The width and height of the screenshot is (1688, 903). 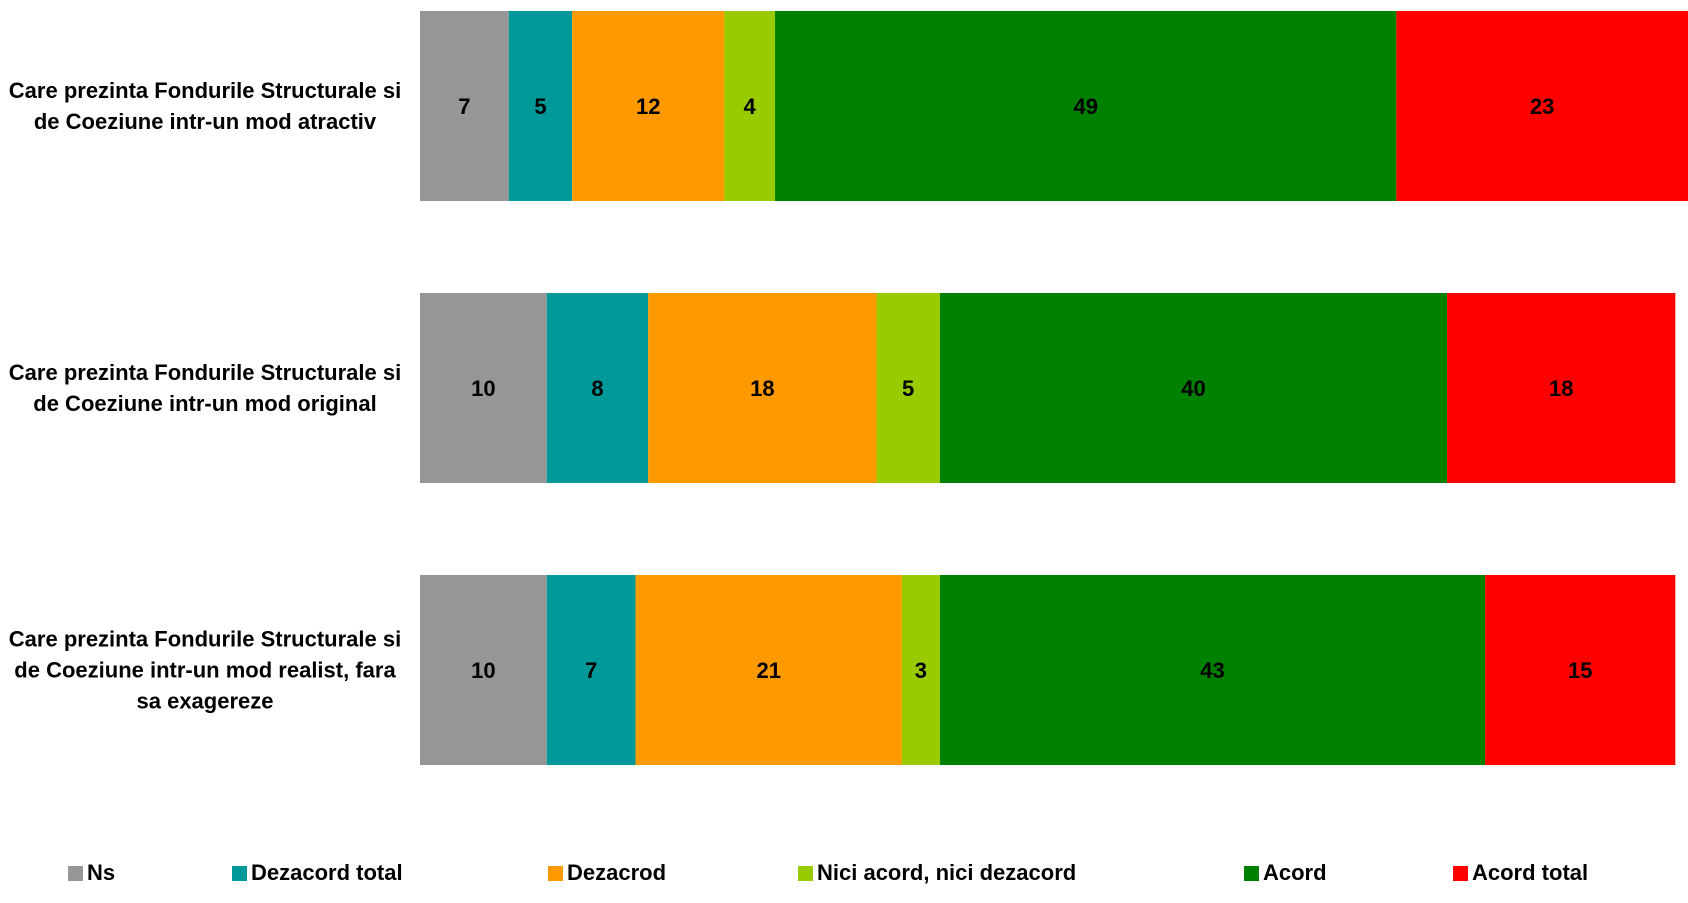 I want to click on legend-item: Nici acord, nici dezacord, so click(x=937, y=873).